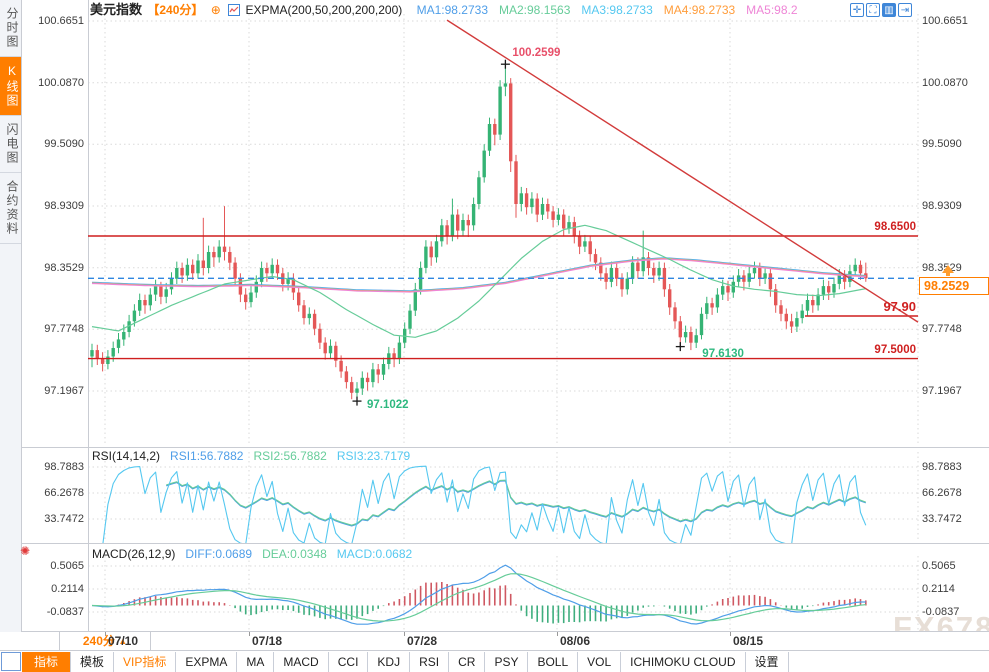  Describe the element at coordinates (373, 456) in the screenshot. I see `rsi-value-3: RSI3:23.7179` at that location.